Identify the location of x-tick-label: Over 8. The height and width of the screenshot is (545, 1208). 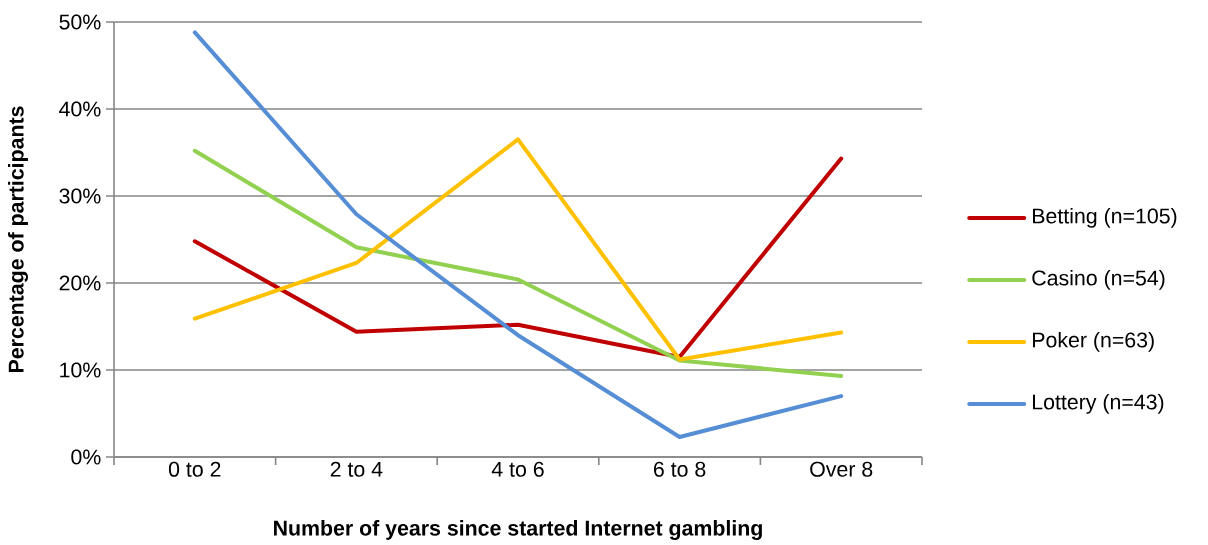
(841, 469).